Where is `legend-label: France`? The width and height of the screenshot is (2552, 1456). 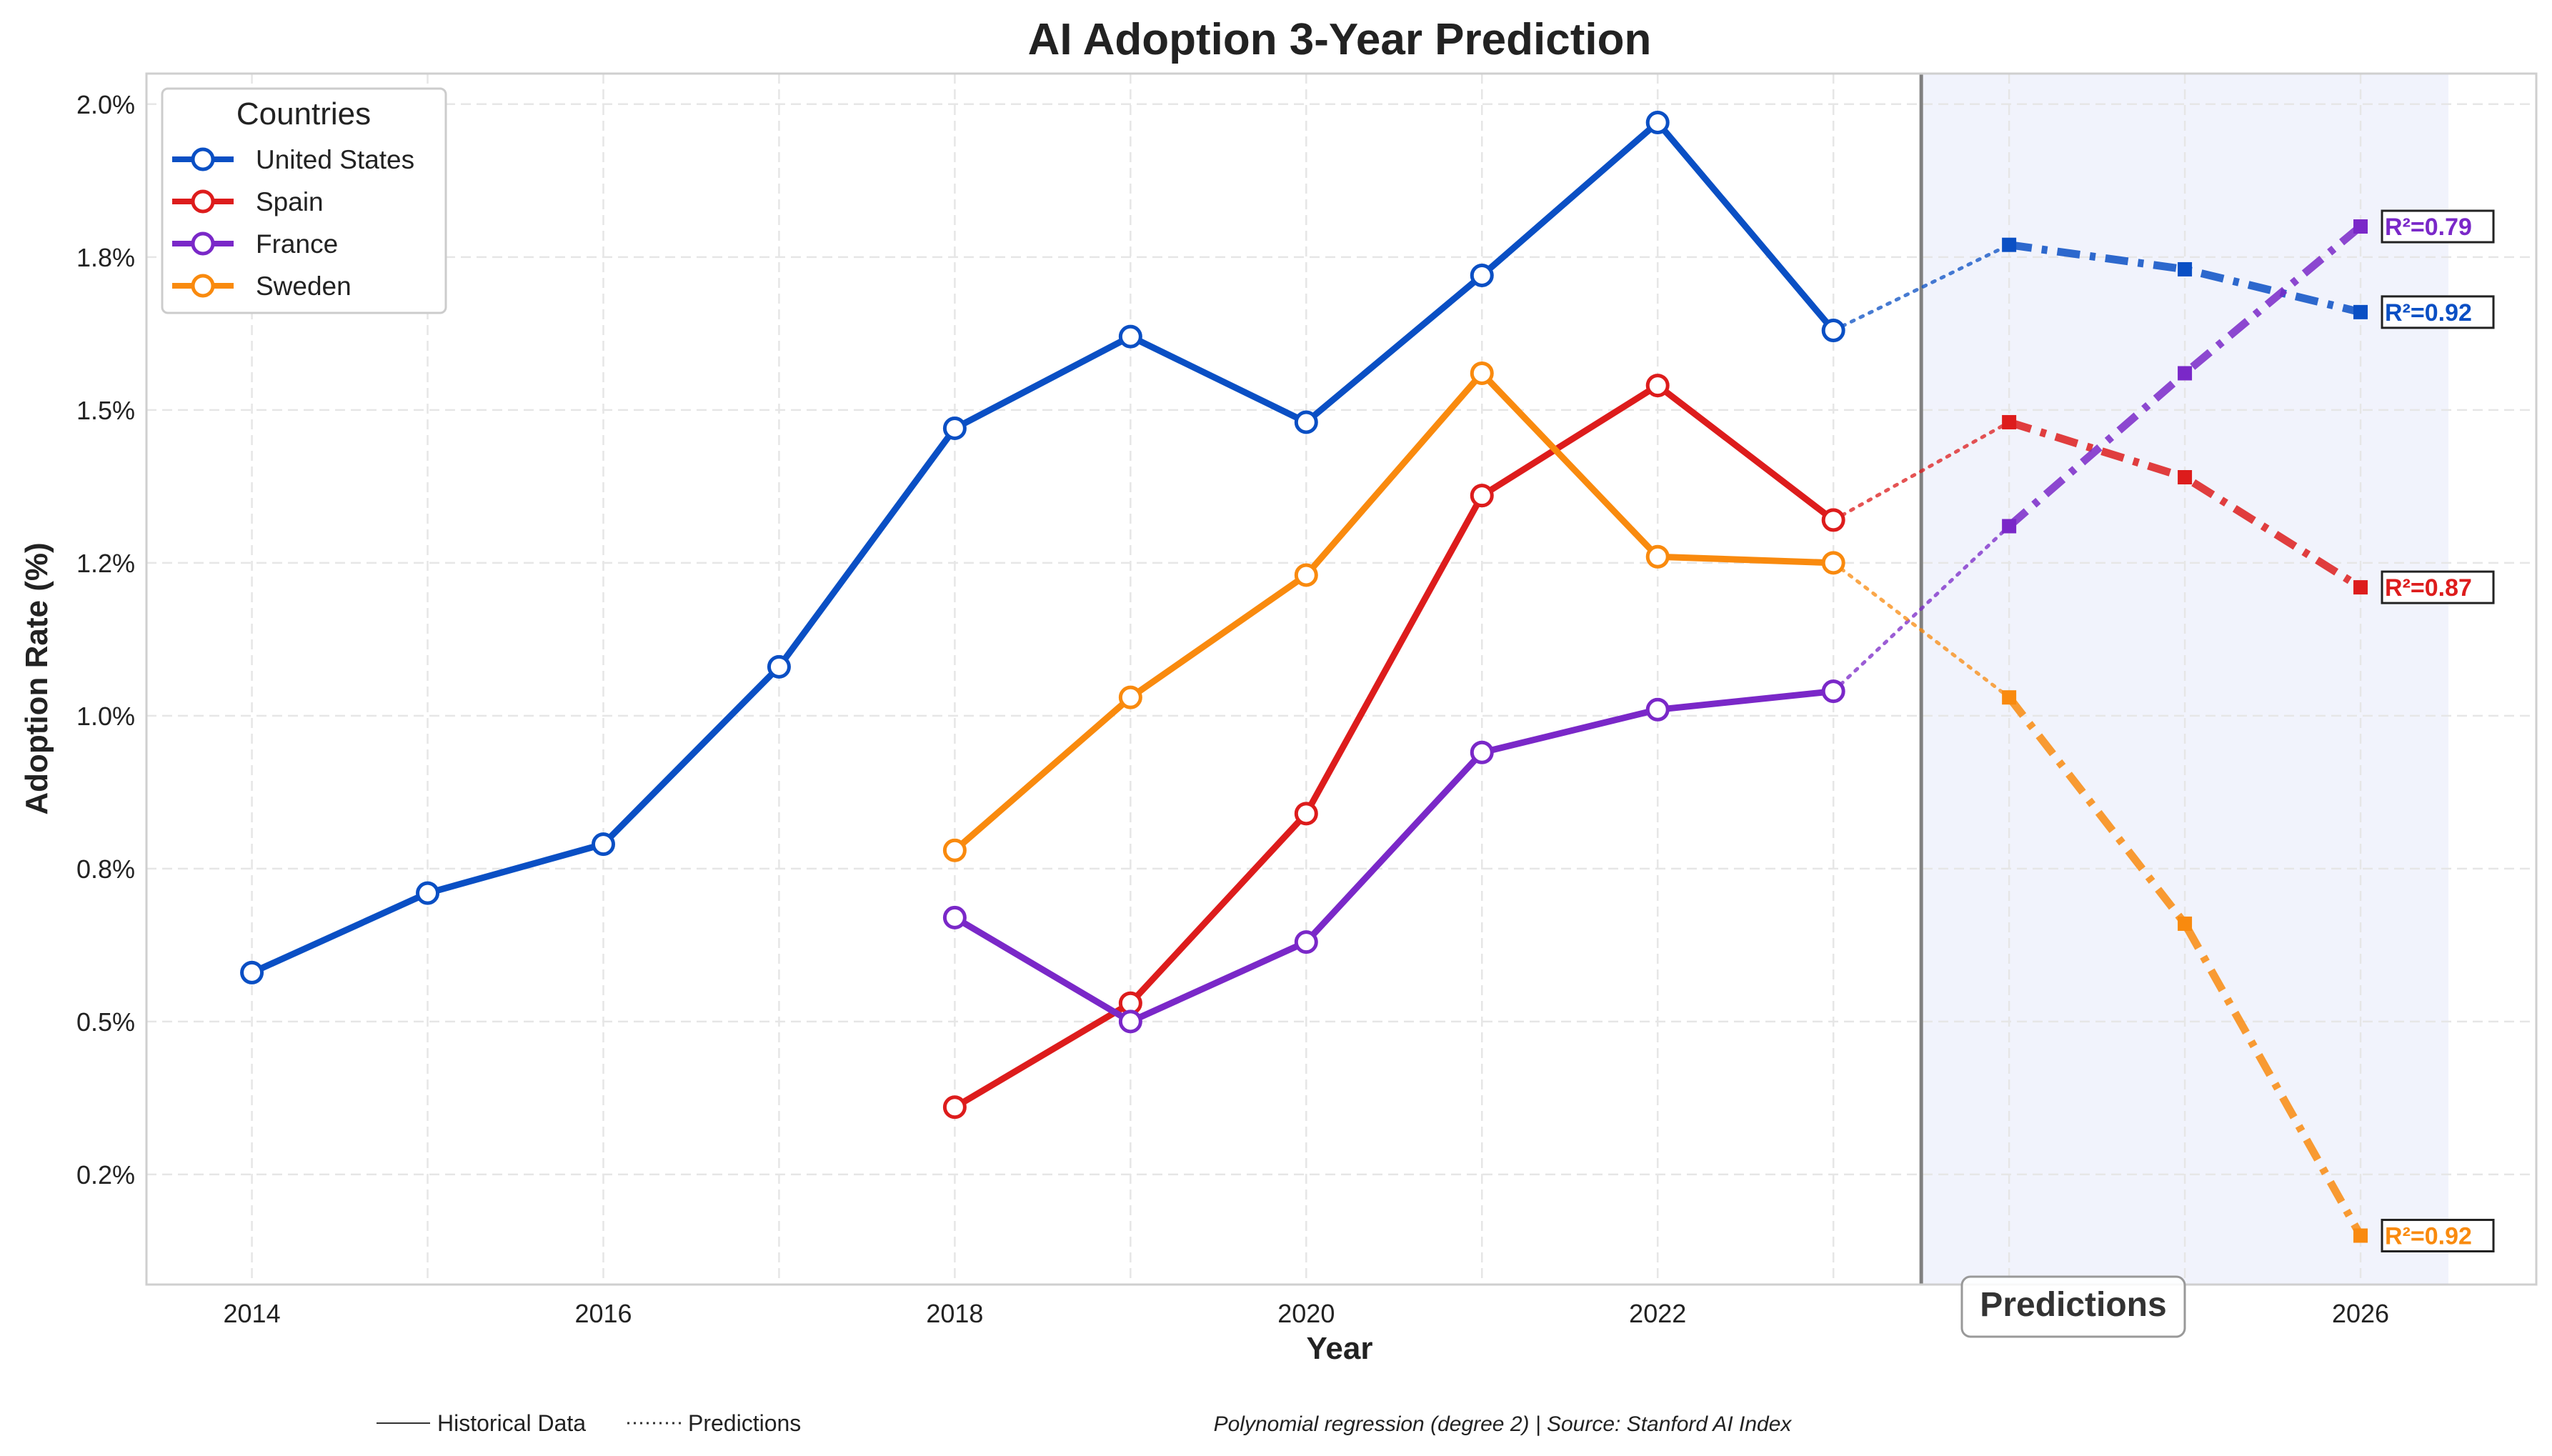 legend-label: France is located at coordinates (297, 244).